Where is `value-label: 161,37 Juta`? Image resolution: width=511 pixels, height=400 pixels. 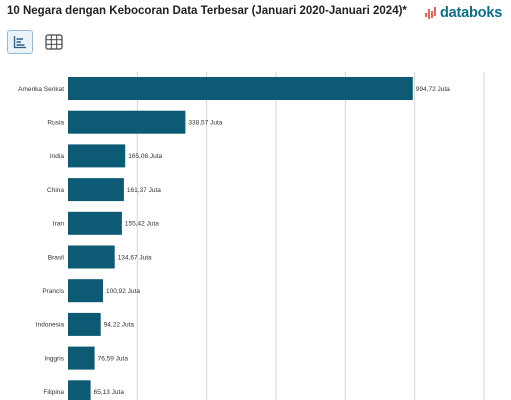
value-label: 161,37 Juta is located at coordinates (144, 190).